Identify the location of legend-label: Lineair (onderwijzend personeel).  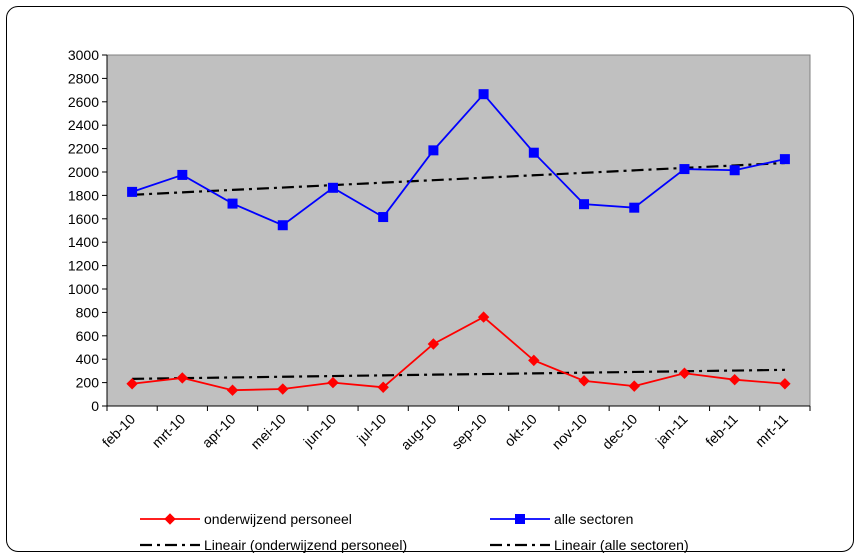
(305, 545).